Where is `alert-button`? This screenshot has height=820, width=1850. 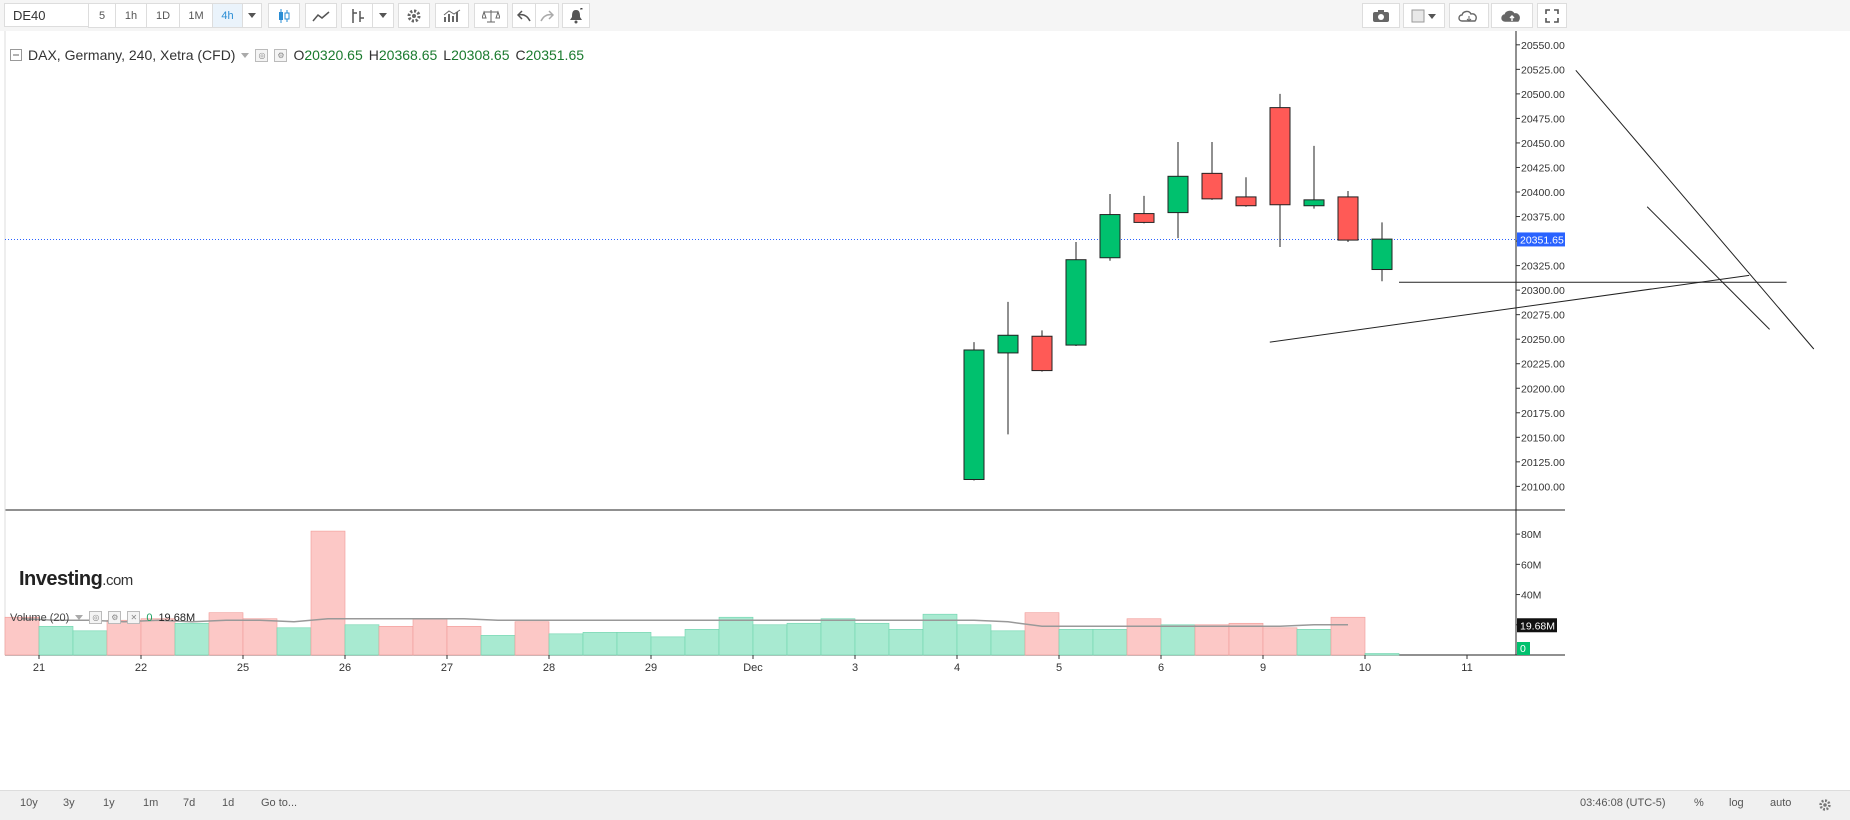 alert-button is located at coordinates (576, 15).